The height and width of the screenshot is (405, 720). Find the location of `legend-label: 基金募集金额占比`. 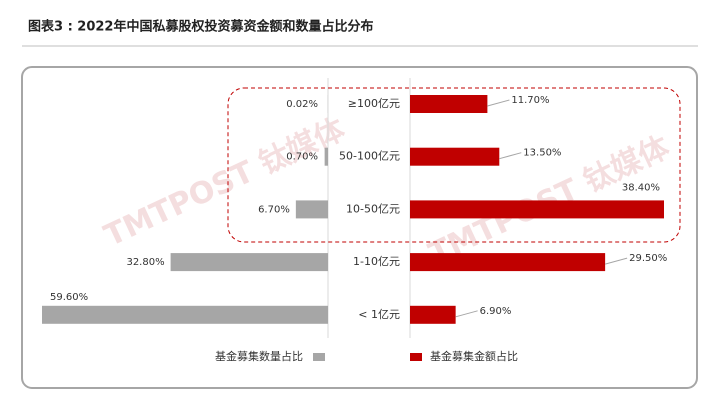

legend-label: 基金募集金额占比 is located at coordinates (474, 356).